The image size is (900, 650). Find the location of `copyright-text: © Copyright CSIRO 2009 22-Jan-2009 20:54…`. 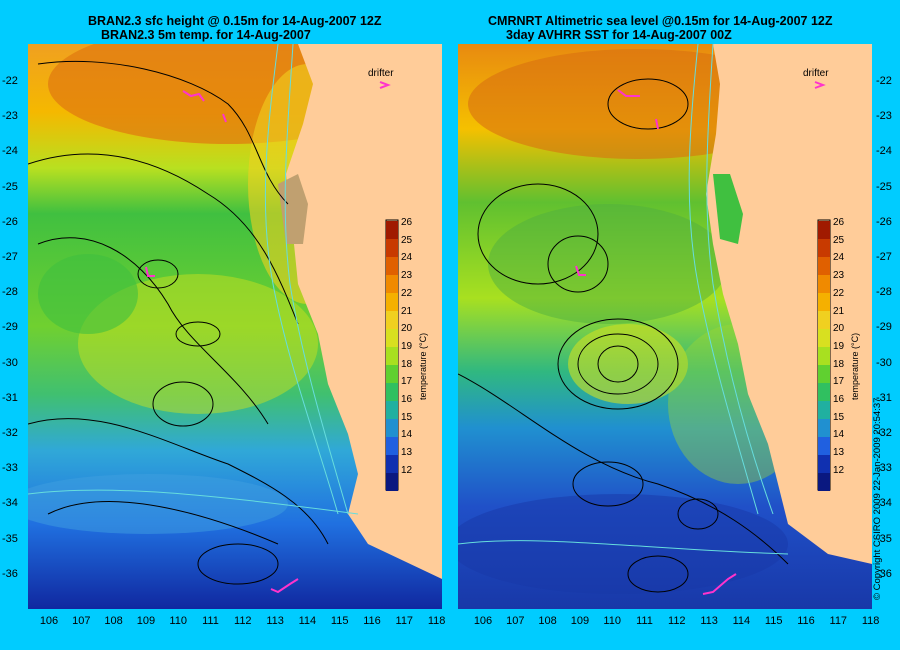

copyright-text: © Copyright CSIRO 2009 22-Jan-2009 20:54… is located at coordinates (877, 498).